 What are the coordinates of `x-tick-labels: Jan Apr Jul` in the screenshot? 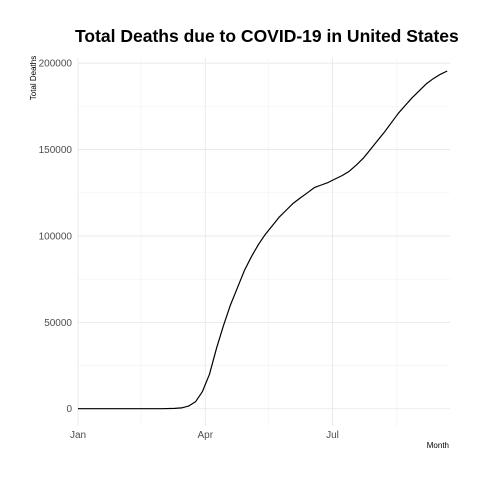 It's located at (204, 435).